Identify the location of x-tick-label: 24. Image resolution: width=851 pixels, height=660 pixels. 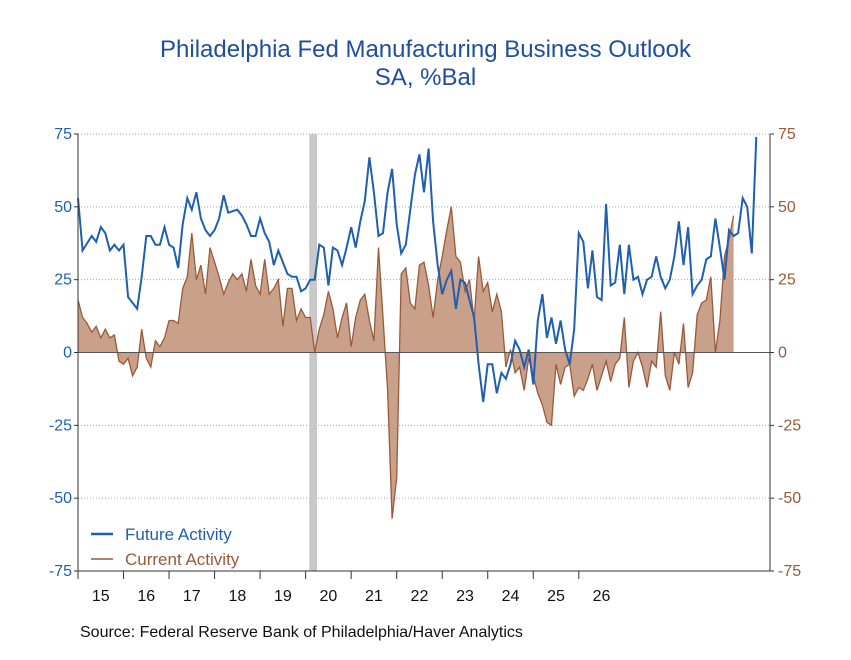
(511, 596).